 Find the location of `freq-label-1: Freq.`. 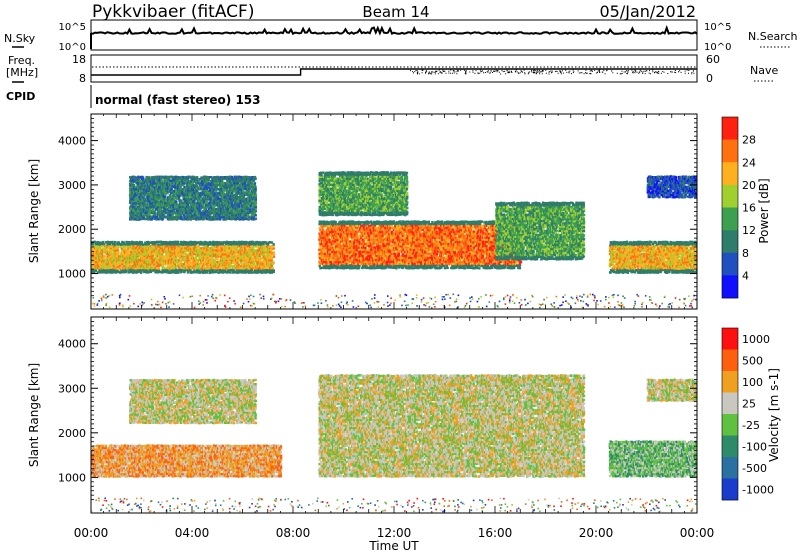

freq-label-1: Freq. is located at coordinates (21, 60).